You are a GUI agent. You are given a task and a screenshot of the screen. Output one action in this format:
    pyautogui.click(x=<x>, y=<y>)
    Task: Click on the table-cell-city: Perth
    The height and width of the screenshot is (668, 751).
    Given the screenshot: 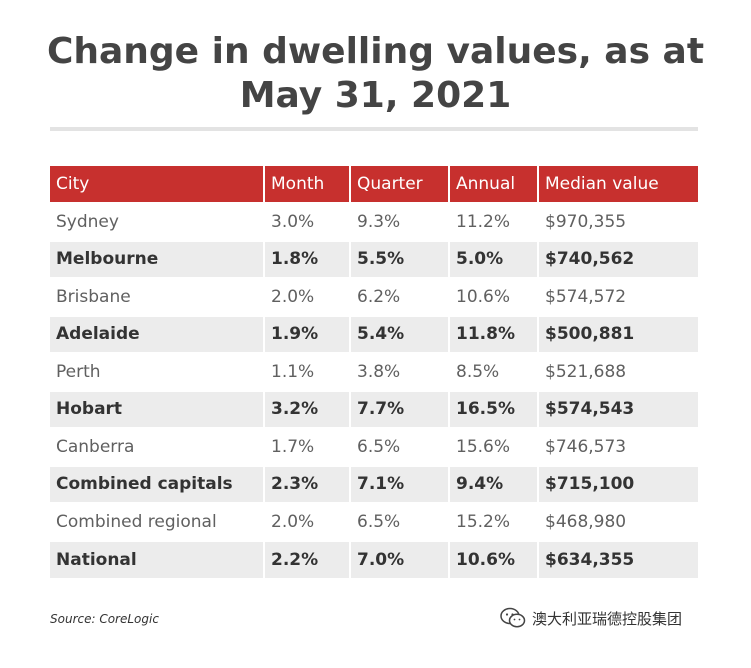 What is the action you would take?
    pyautogui.click(x=157, y=371)
    